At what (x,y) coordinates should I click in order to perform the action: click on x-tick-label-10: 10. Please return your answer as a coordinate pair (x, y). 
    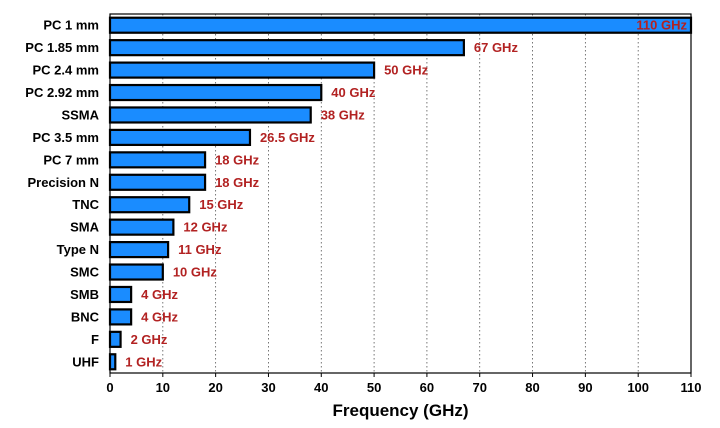
    Looking at the image, I should click on (163, 387).